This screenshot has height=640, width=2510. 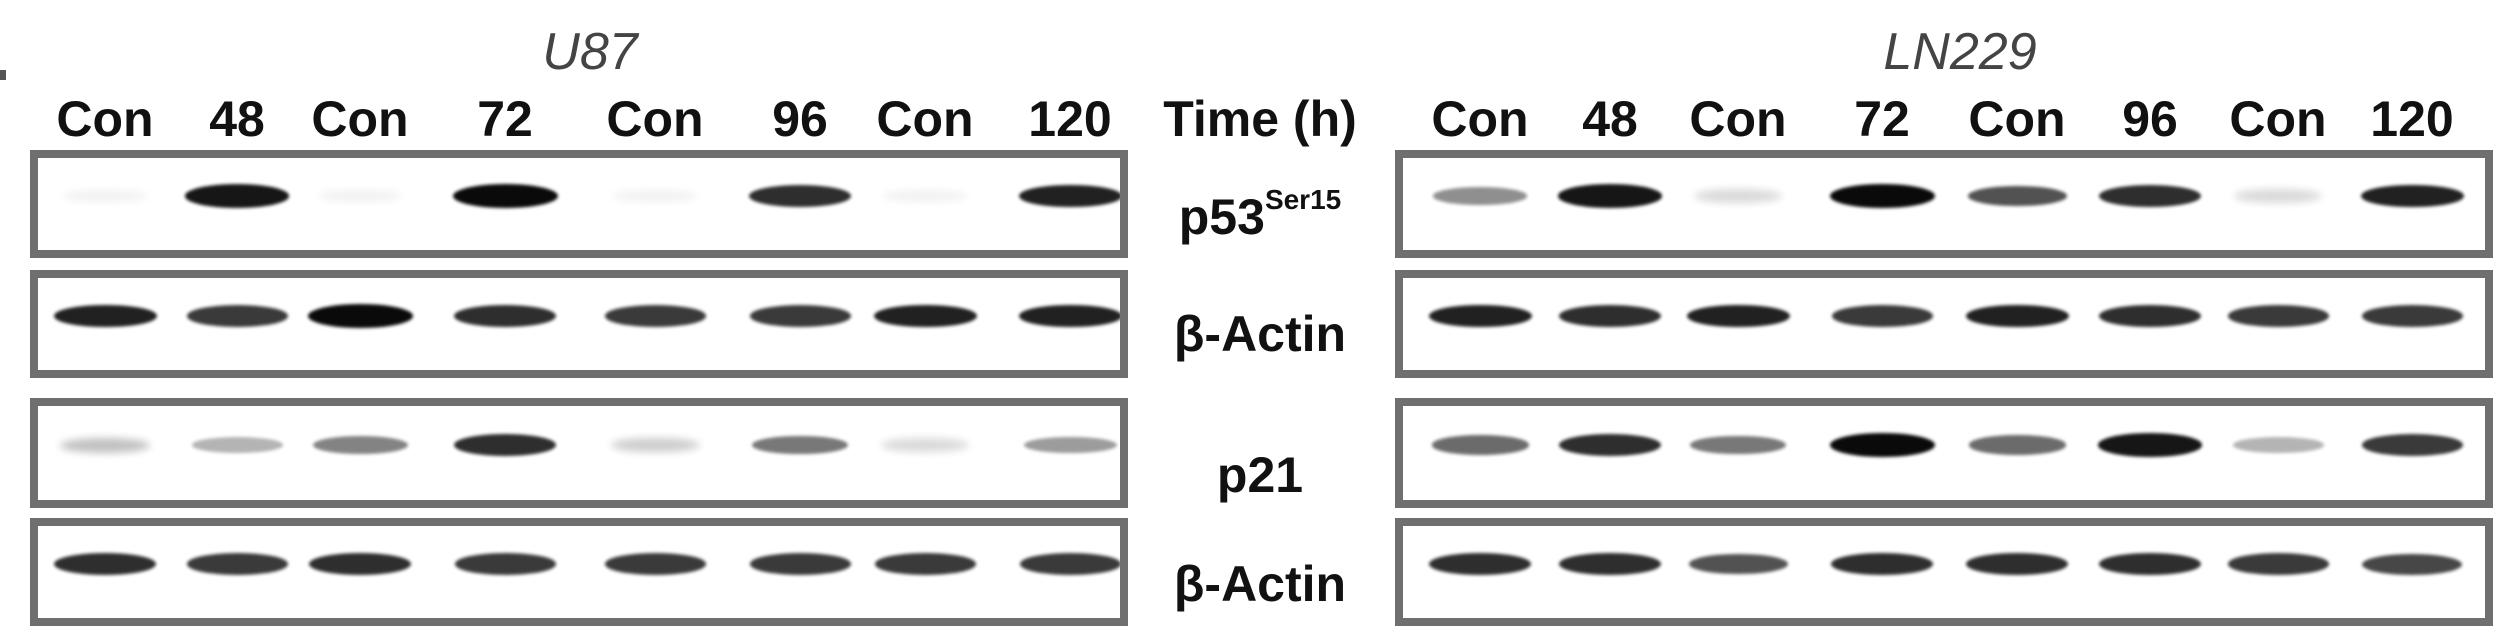 I want to click on u87-p53-blot, so click(x=579, y=204).